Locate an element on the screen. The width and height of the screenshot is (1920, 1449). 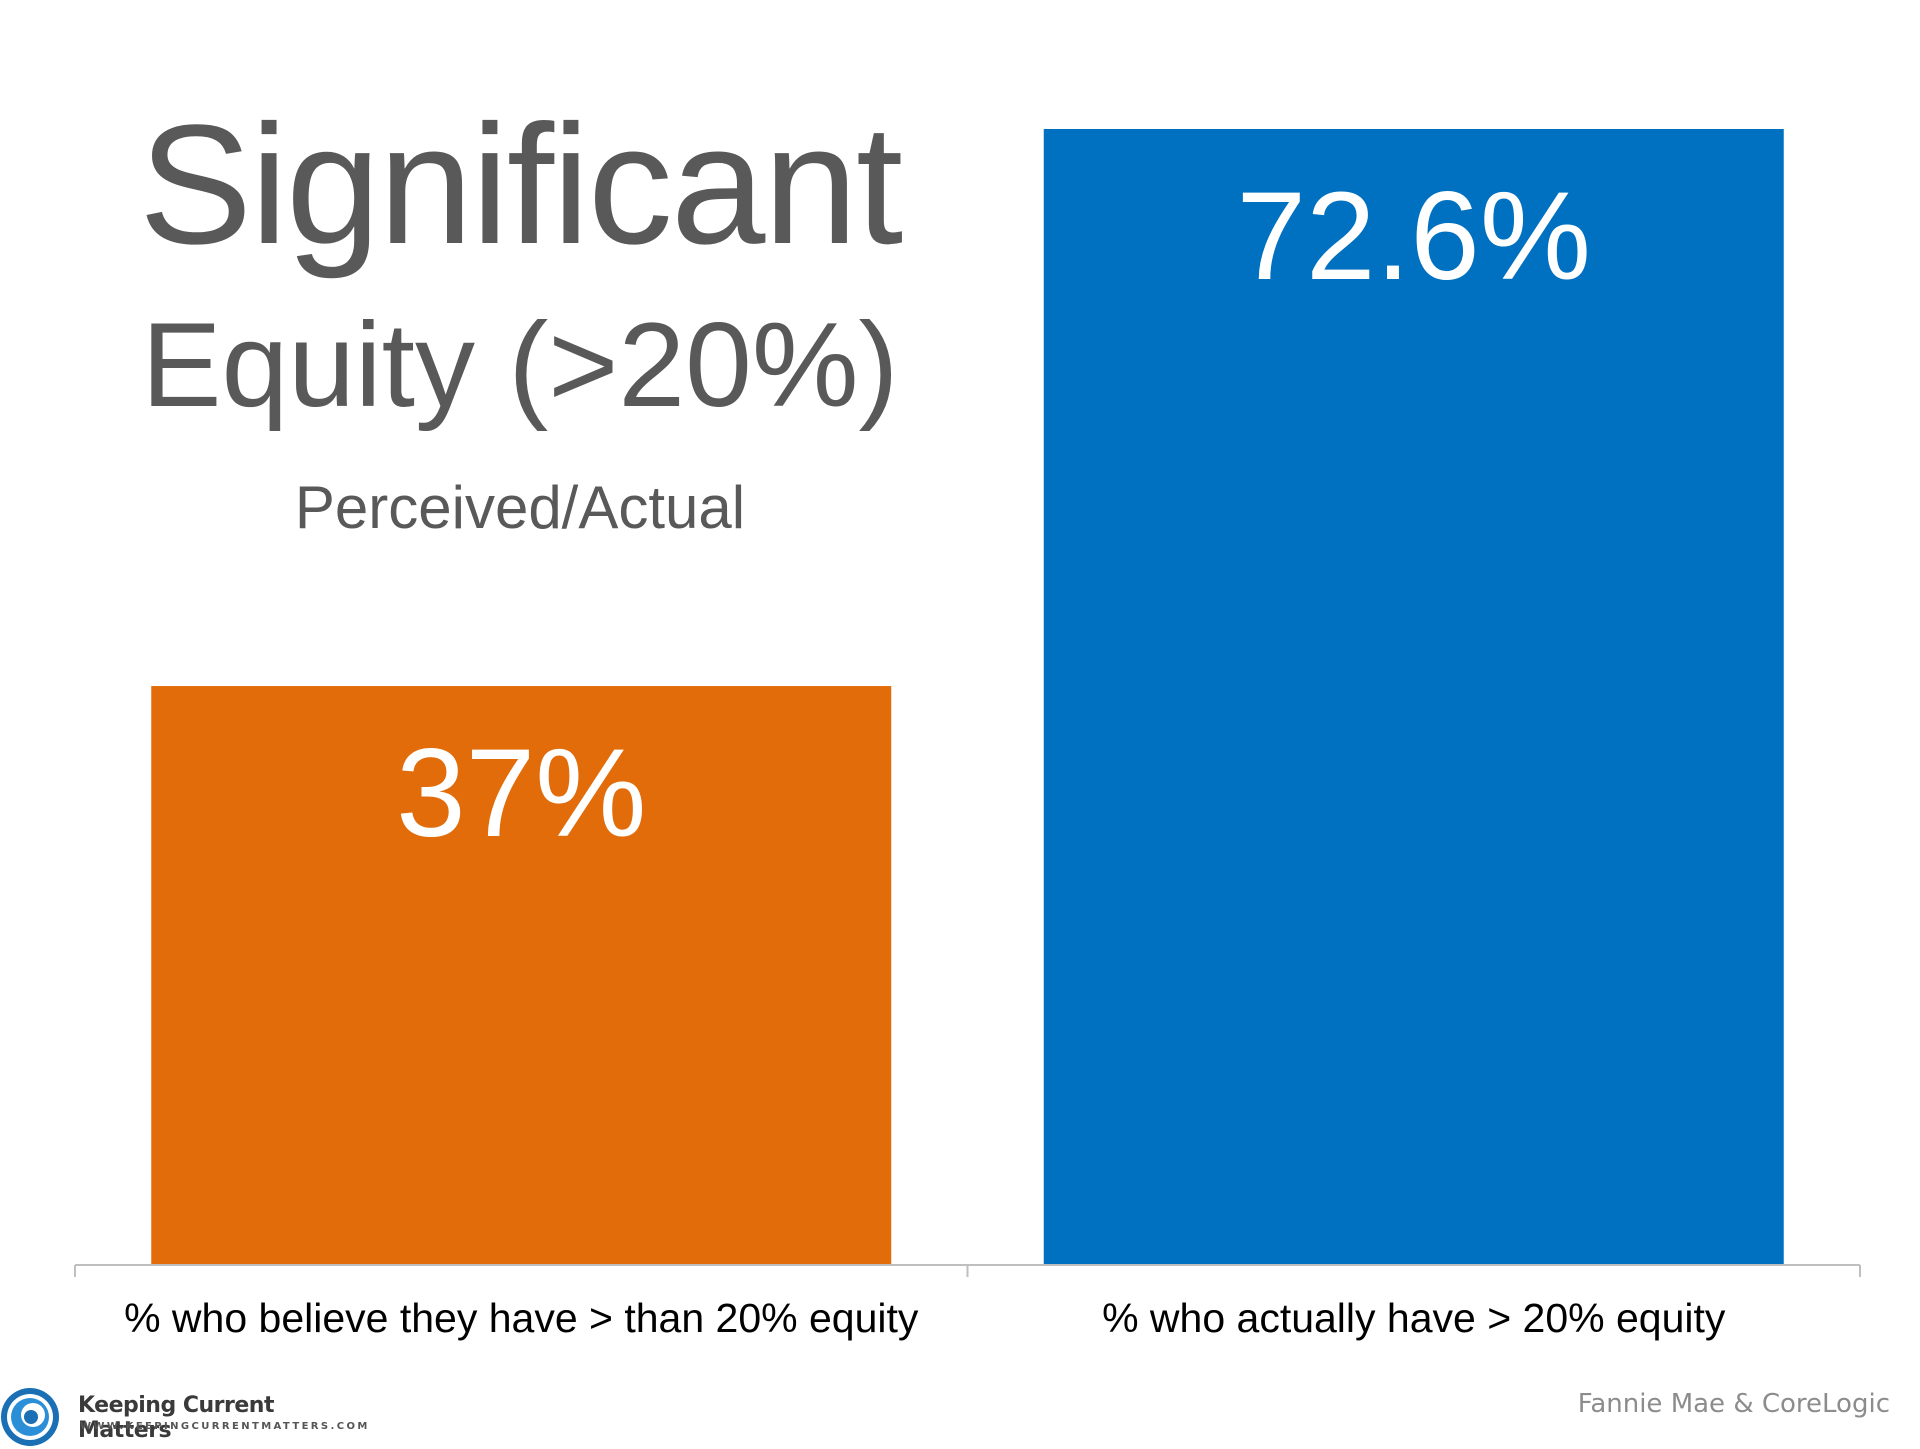
data-label-2: 72.6% is located at coordinates (1414, 236).